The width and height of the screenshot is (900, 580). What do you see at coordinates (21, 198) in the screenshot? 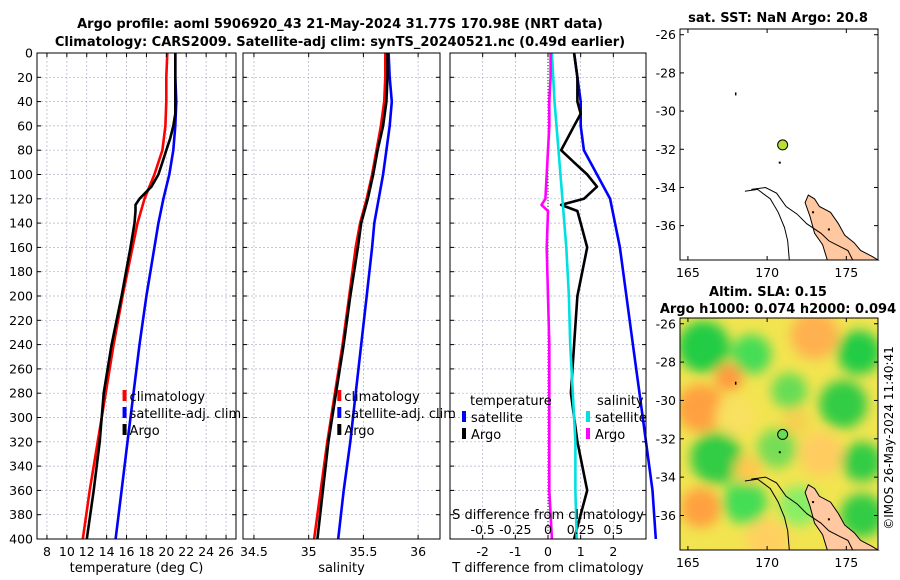
I see `y-tick-label: 120` at bounding box center [21, 198].